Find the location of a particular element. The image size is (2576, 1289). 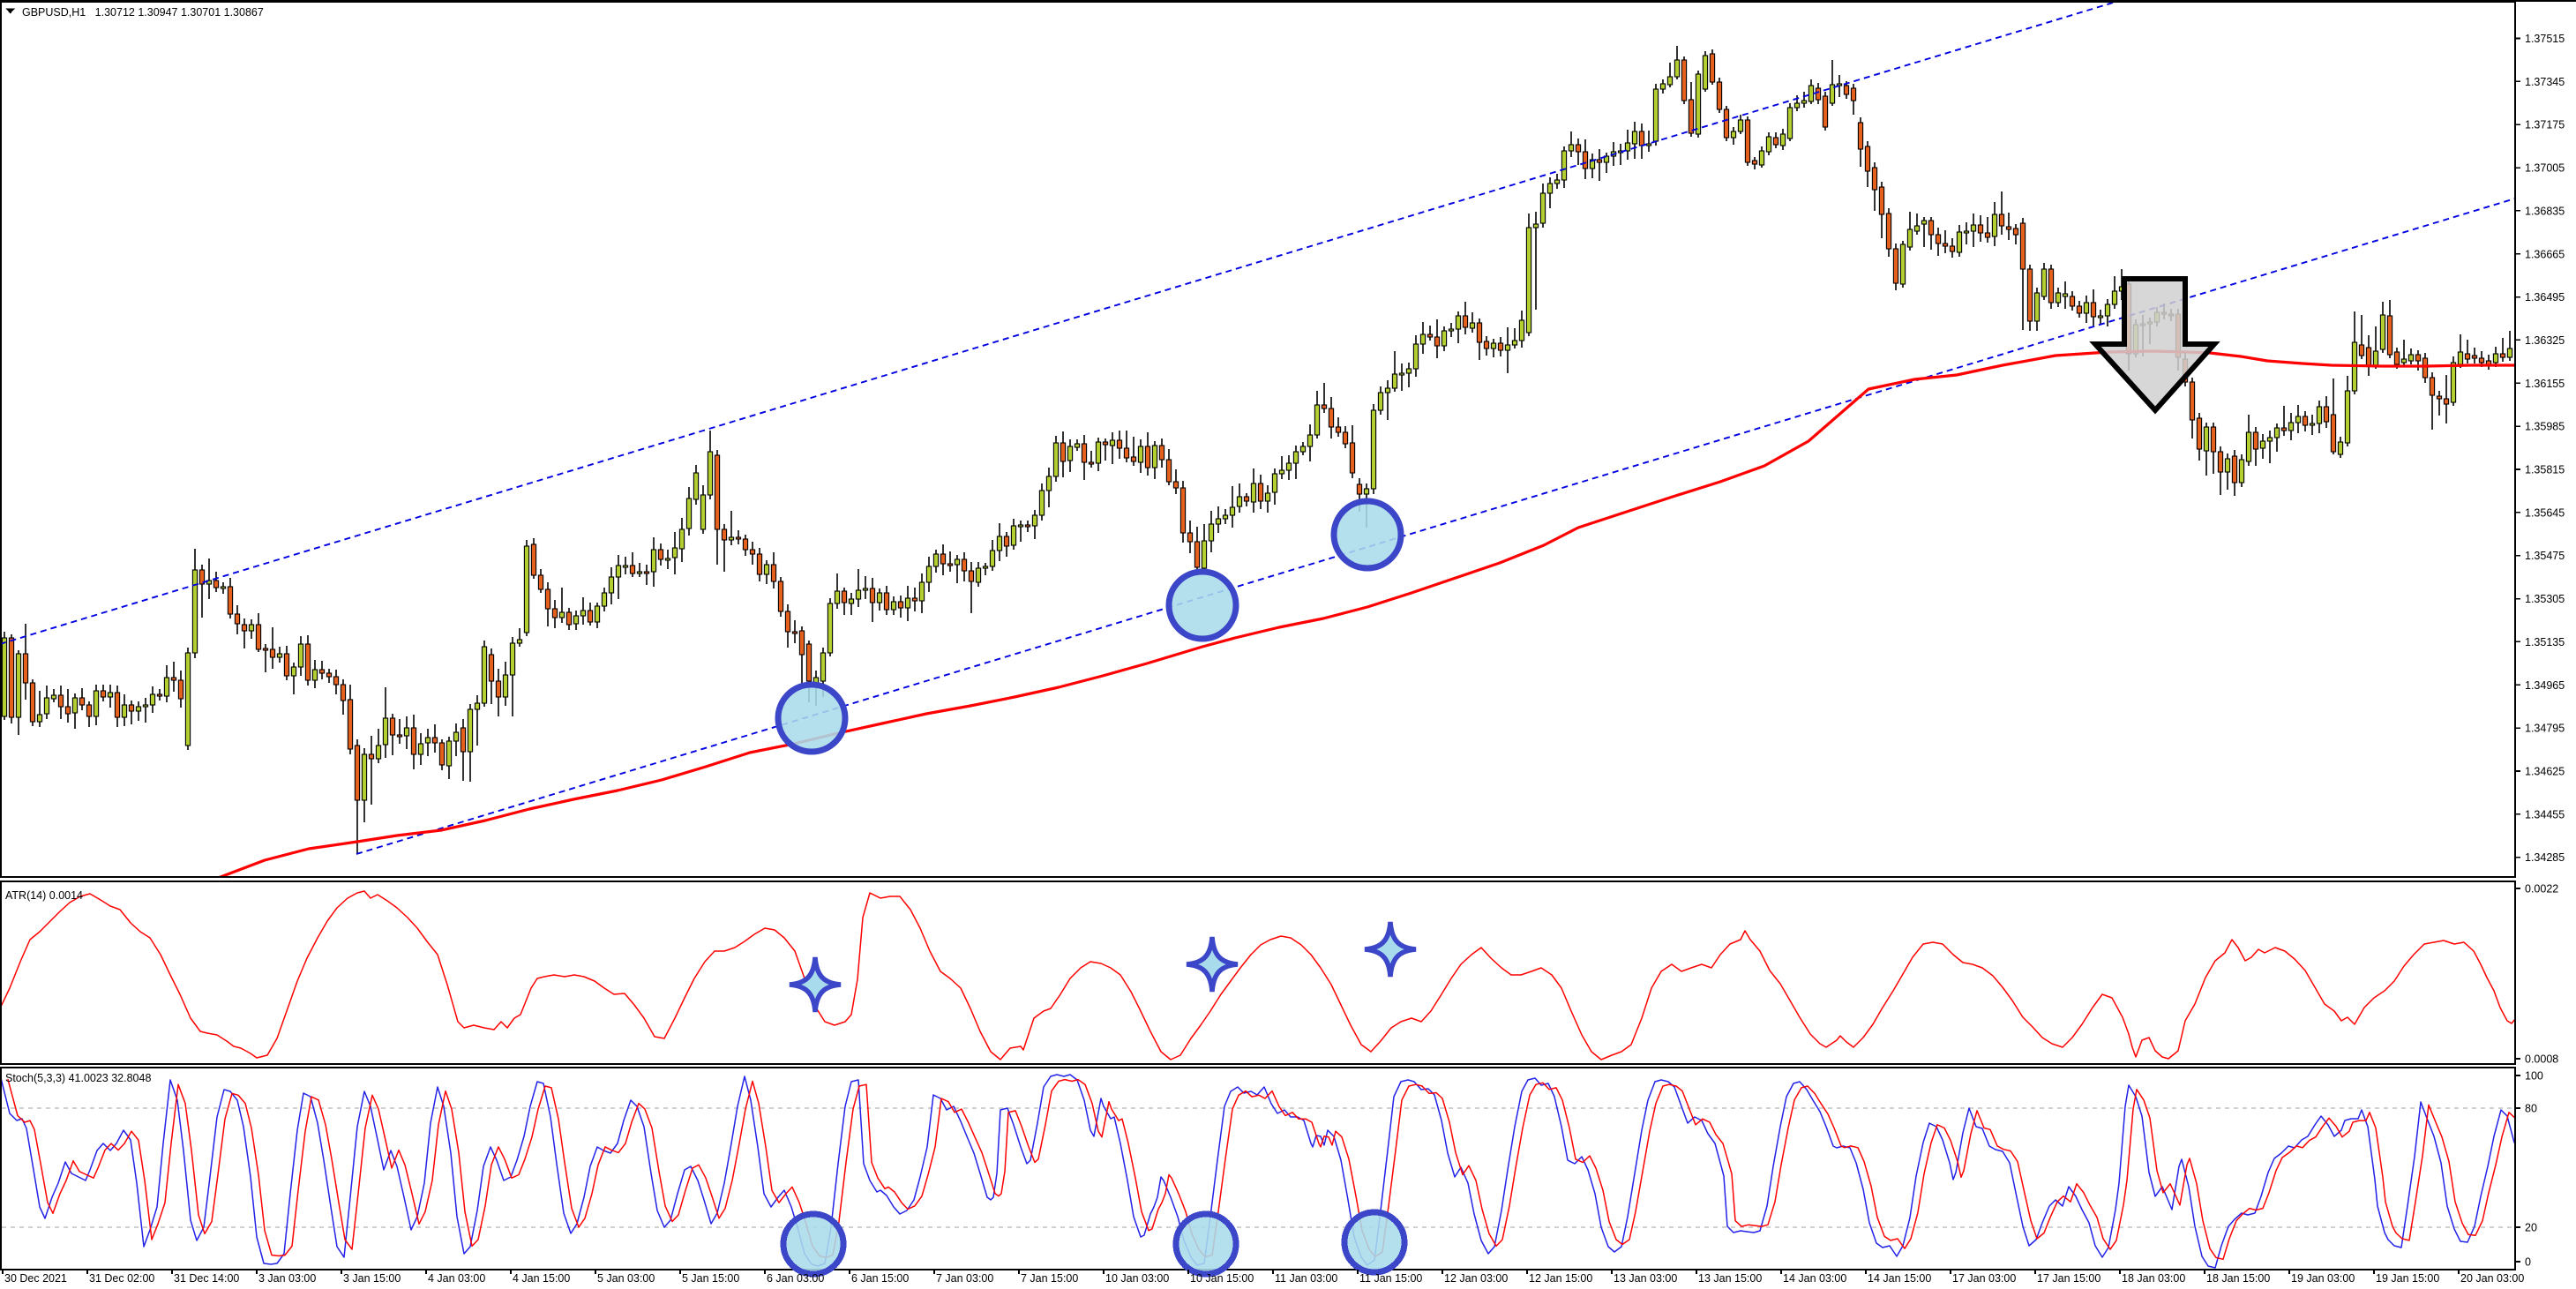

svg-text: 1.35135 is located at coordinates (2545, 642).